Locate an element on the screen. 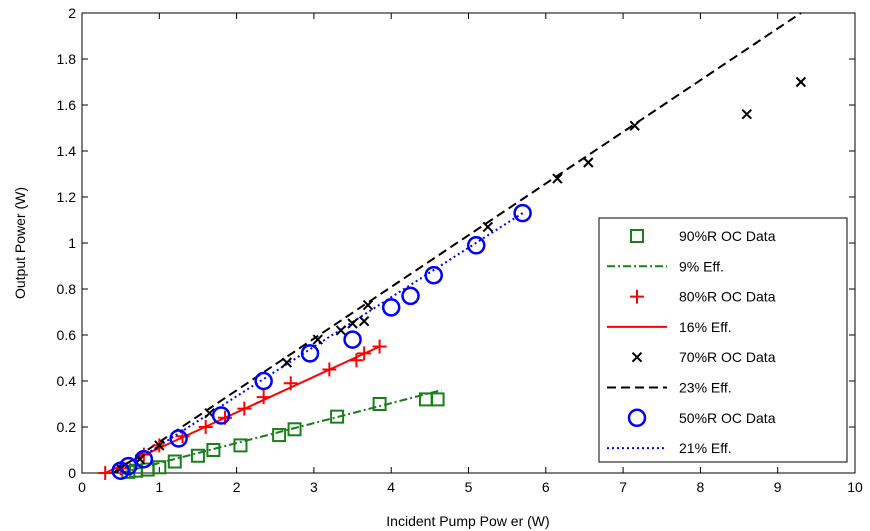 This screenshot has height=531, width=870. fit-line is located at coordinates (281, 431).